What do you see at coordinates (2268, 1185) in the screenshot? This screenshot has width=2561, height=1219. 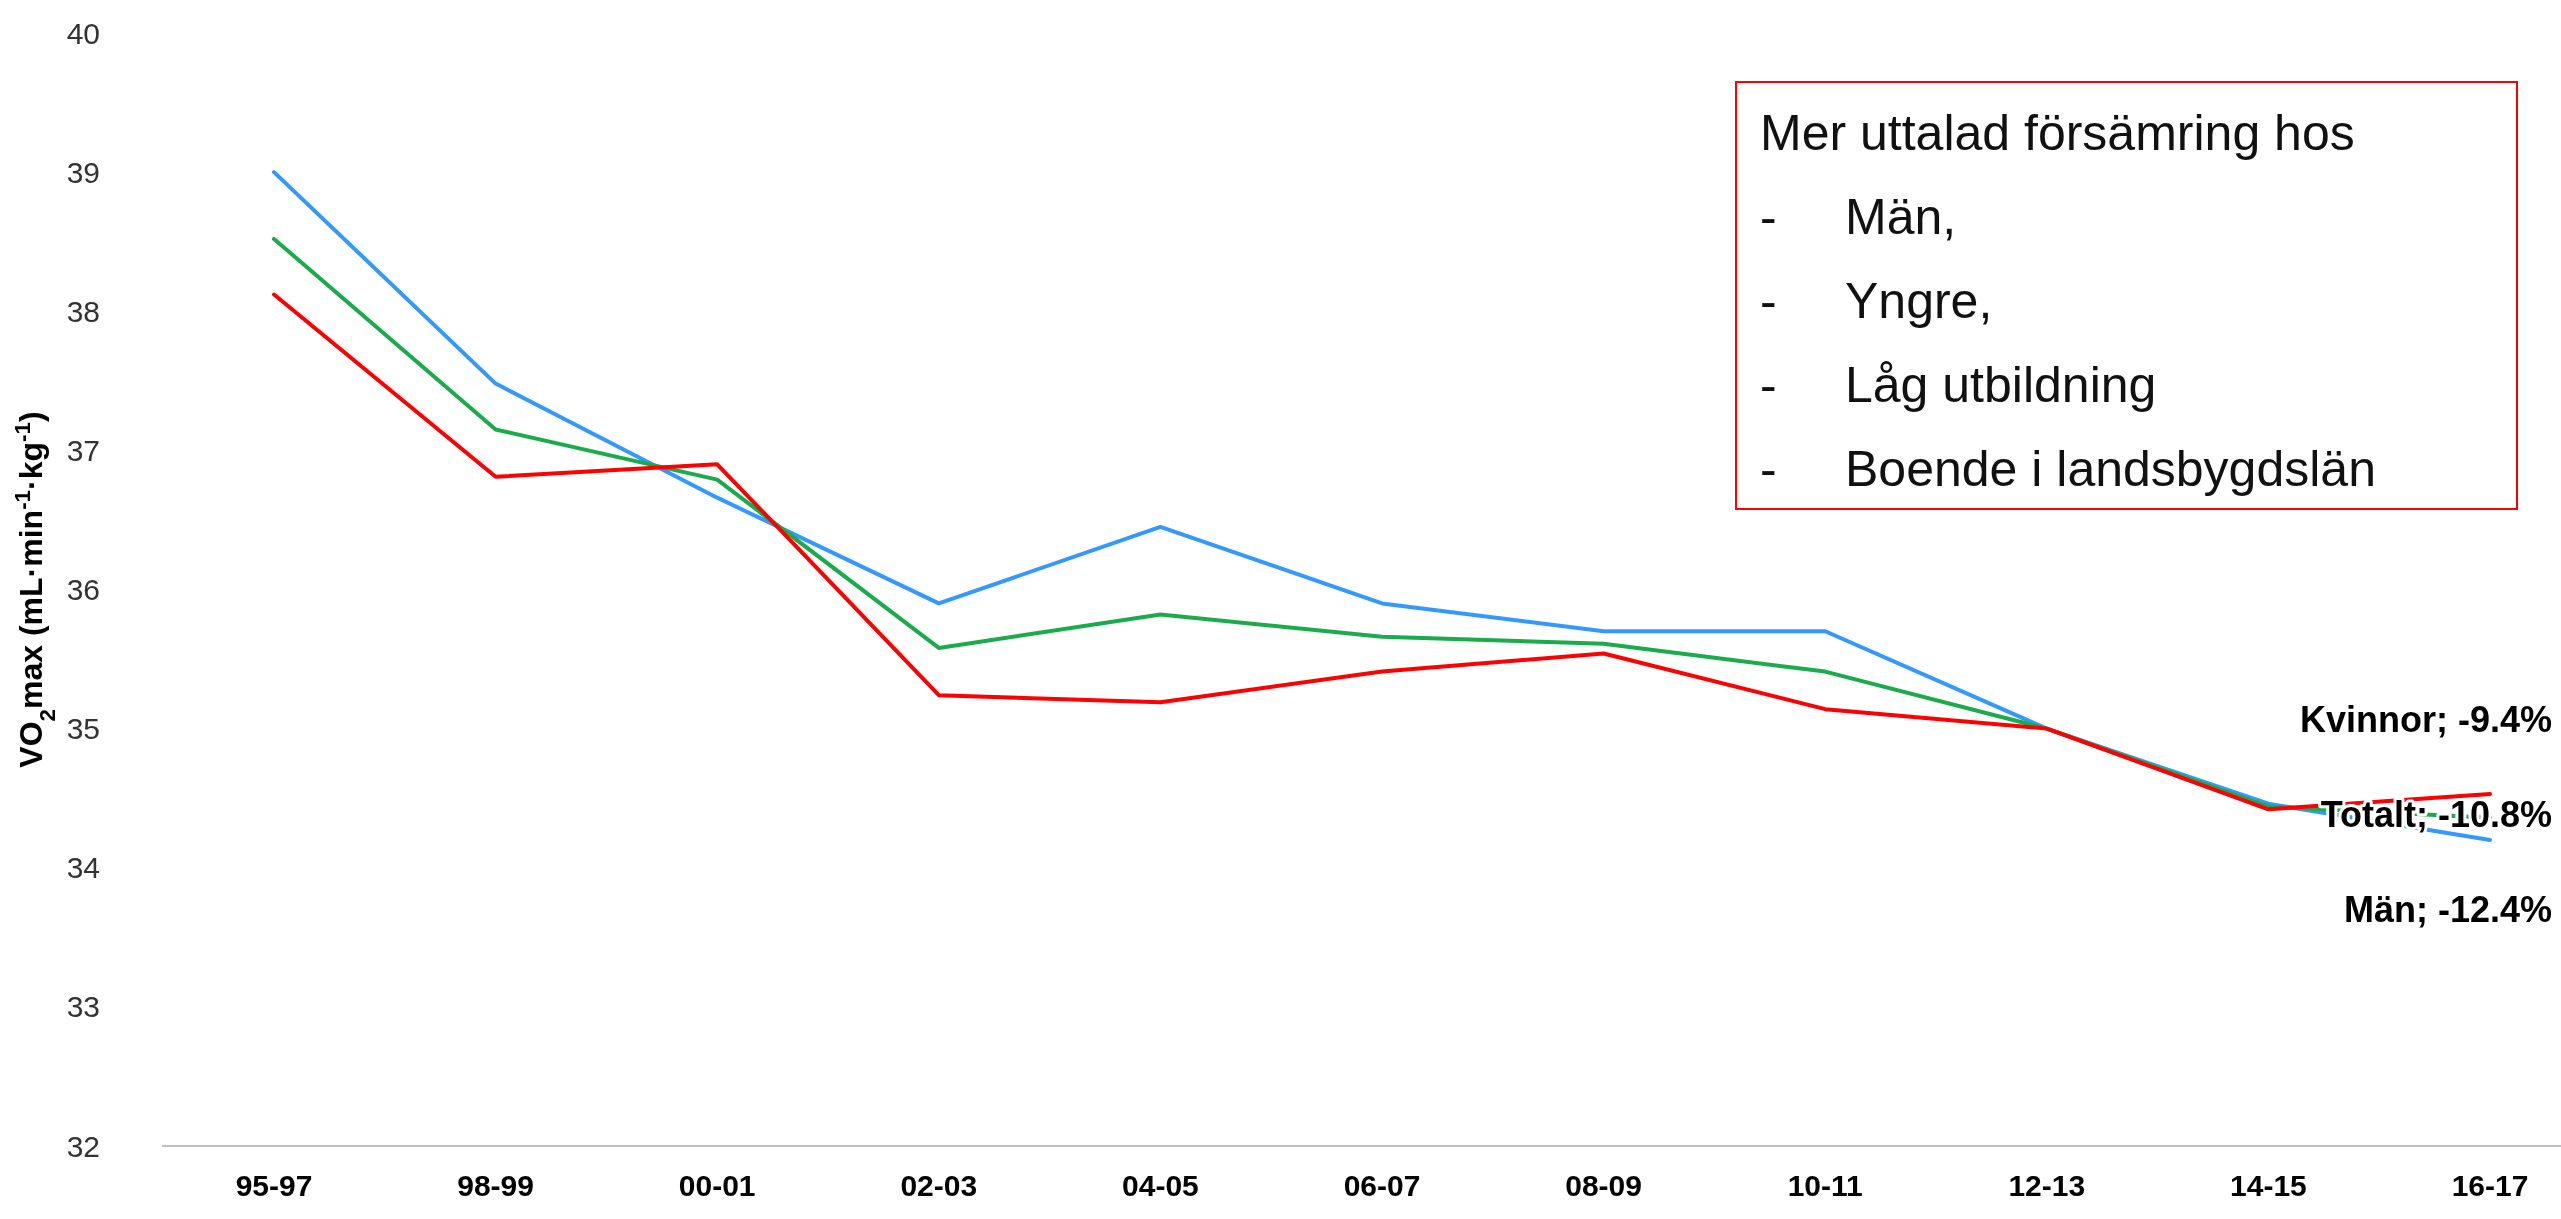 I see `x-tick-label: 14-15` at bounding box center [2268, 1185].